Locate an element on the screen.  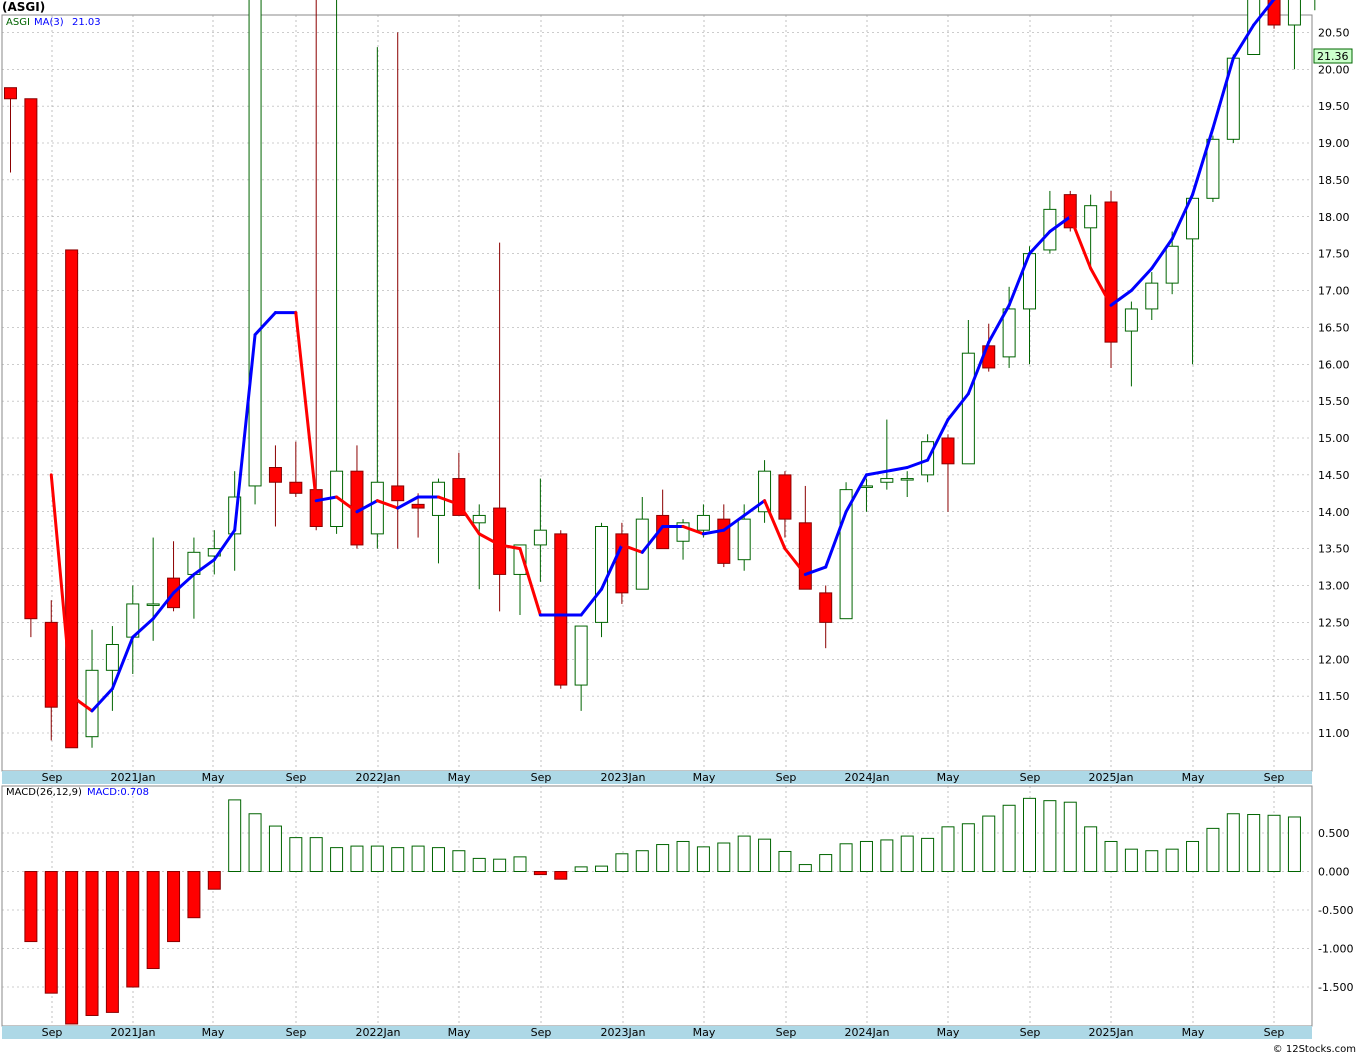
last-price-marker: 21.36 is located at coordinates (1333, 56).